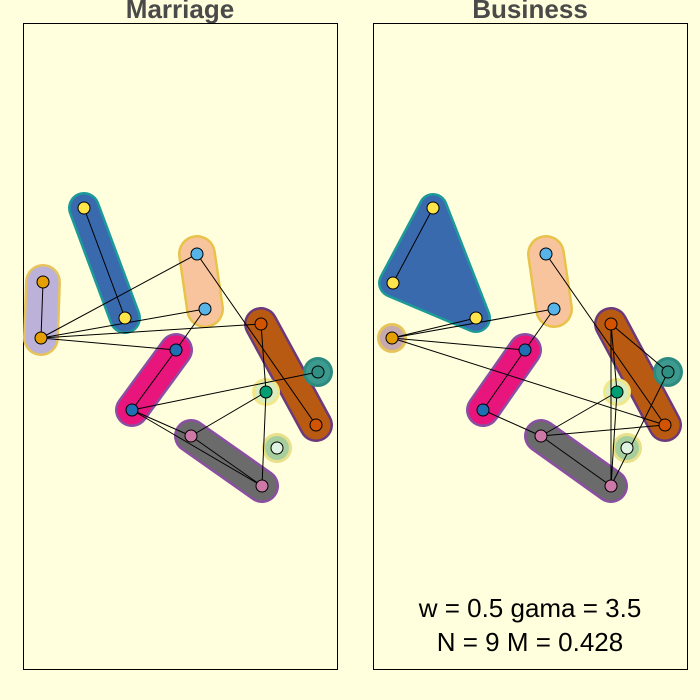 The image size is (700, 700). What do you see at coordinates (530, 608) in the screenshot?
I see `stats-line-1: w = 0.5 gama = 3.5` at bounding box center [530, 608].